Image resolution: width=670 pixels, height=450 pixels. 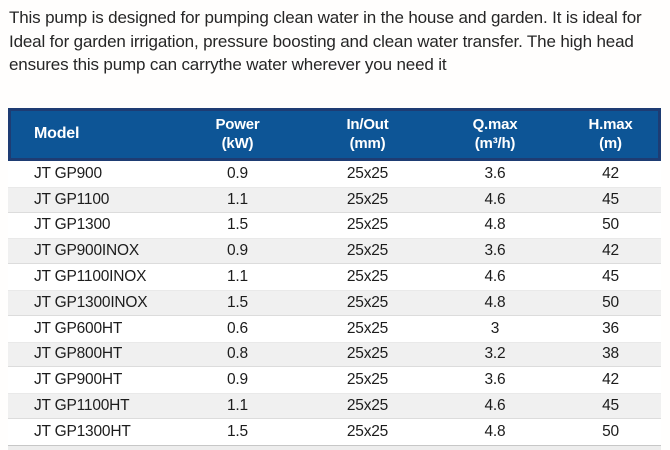 I want to click on header-inout-label: In/Out, so click(x=367, y=124).